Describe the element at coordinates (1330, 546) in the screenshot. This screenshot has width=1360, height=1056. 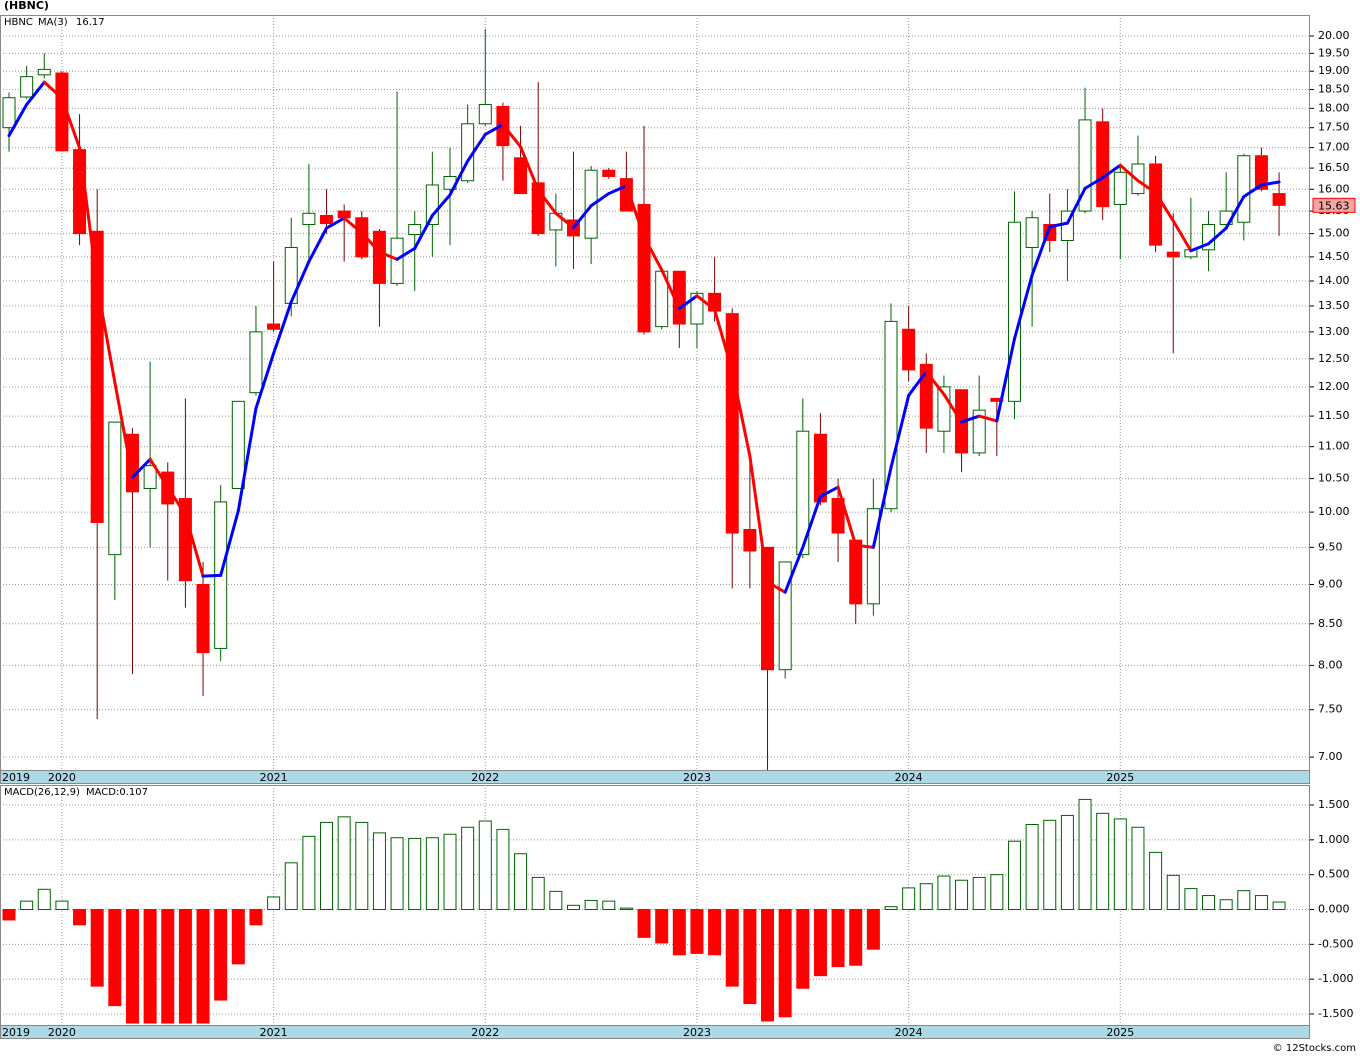
I see `y-tick-label: 9.50` at that location.